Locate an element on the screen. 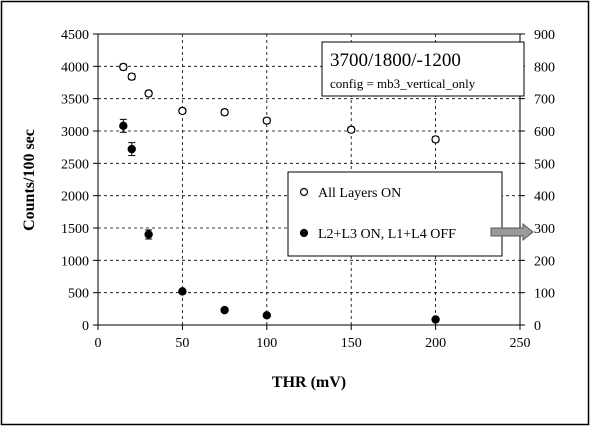 The height and width of the screenshot is (426, 590). y-left-tick-label: 2500 is located at coordinates (75, 164).